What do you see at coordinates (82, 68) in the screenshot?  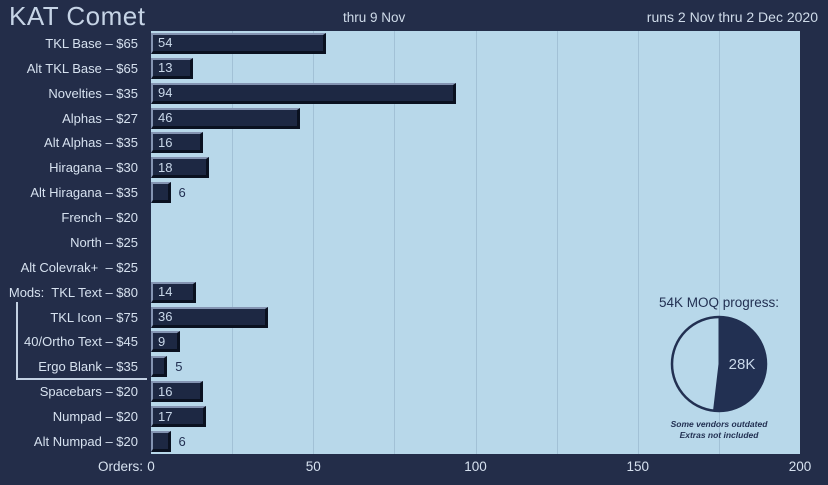 I see `category-label: Alt TKL Base – $65` at bounding box center [82, 68].